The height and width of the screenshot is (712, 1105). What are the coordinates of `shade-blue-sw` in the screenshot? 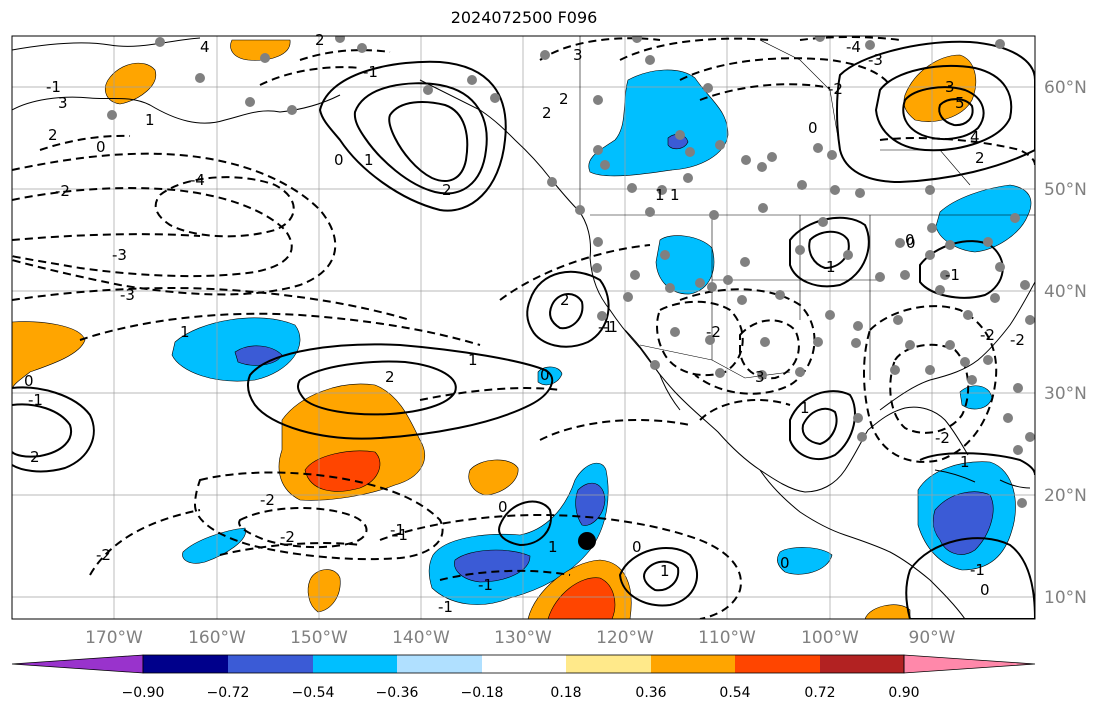 It's located at (214, 545).